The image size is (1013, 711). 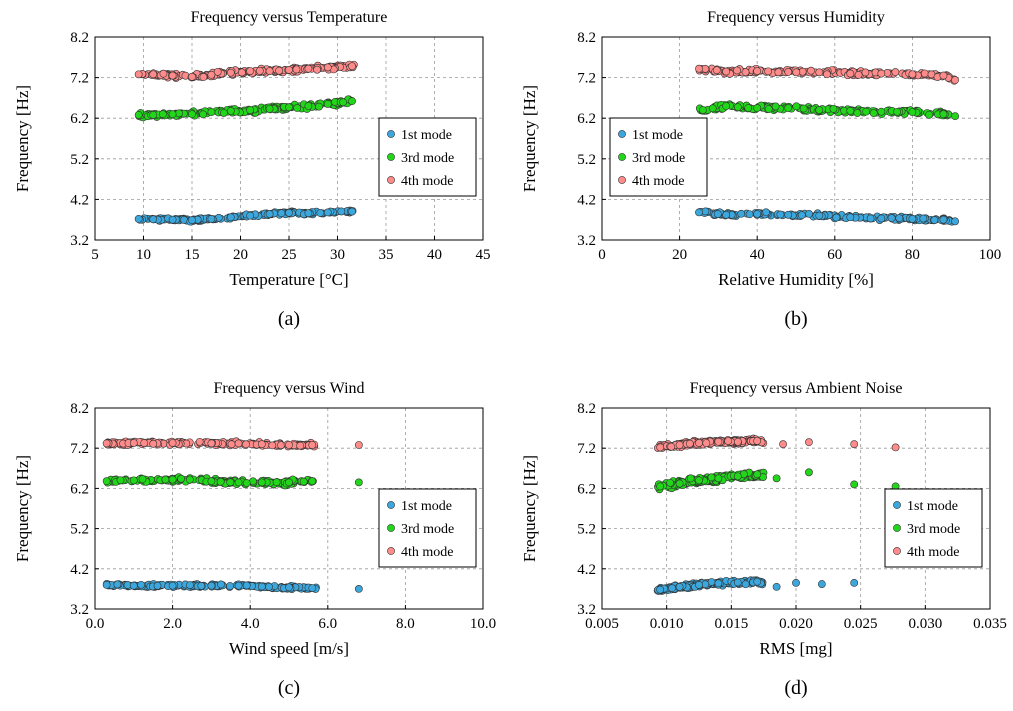 I want to click on x-tick-label: 0.0, so click(x=95, y=624).